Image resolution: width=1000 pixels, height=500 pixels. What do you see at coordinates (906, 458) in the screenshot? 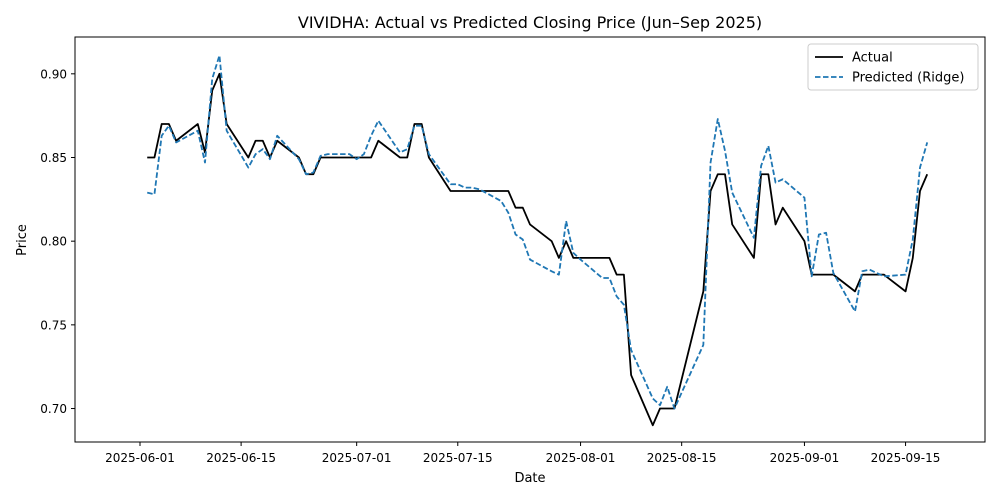
I see `x-tick-label: 2025-09-15` at bounding box center [906, 458].